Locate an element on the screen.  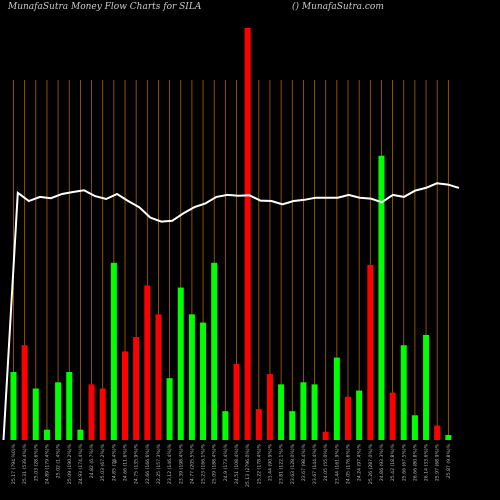
x-tick-label: 22.66 (166.6%)% is located at coordinates (148, 463).